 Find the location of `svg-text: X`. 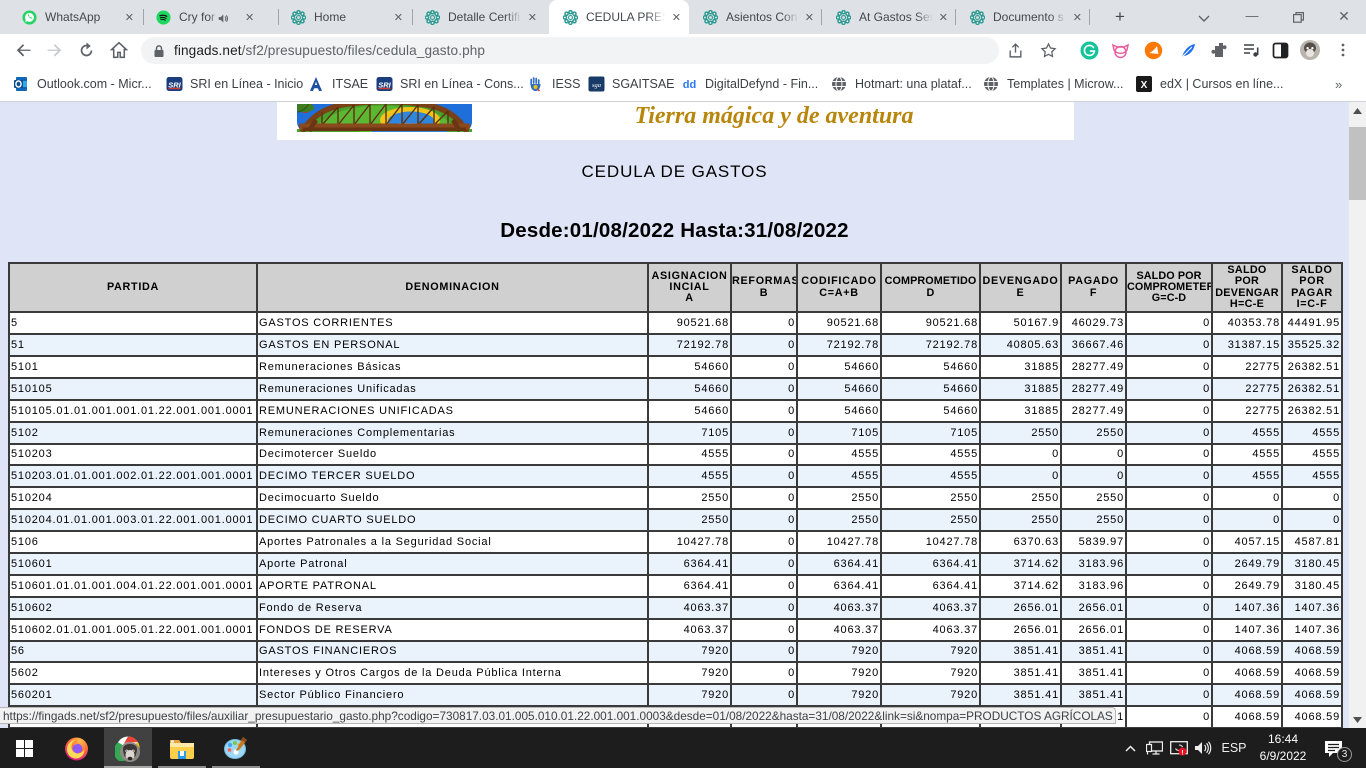

svg-text: X is located at coordinates (1144, 85).